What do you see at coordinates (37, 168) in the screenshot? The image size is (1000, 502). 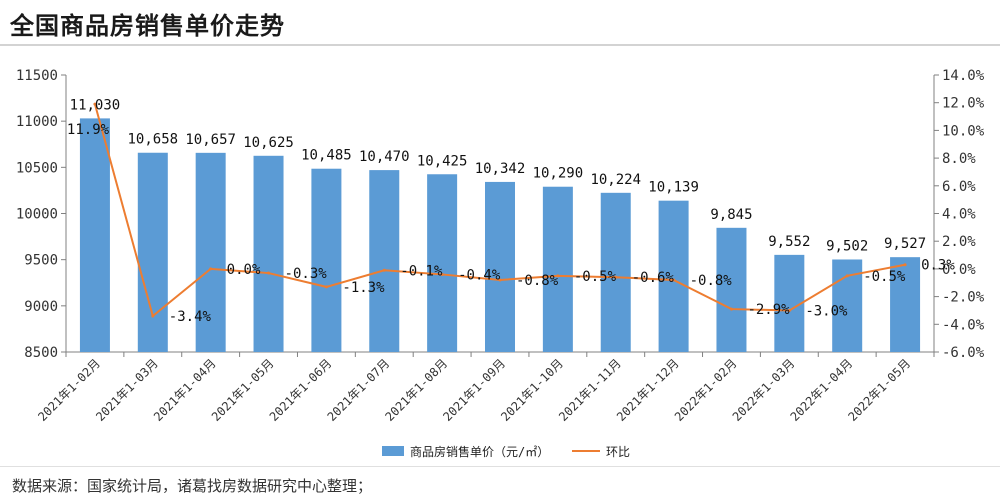 I see `left-tick-label: 10500` at bounding box center [37, 168].